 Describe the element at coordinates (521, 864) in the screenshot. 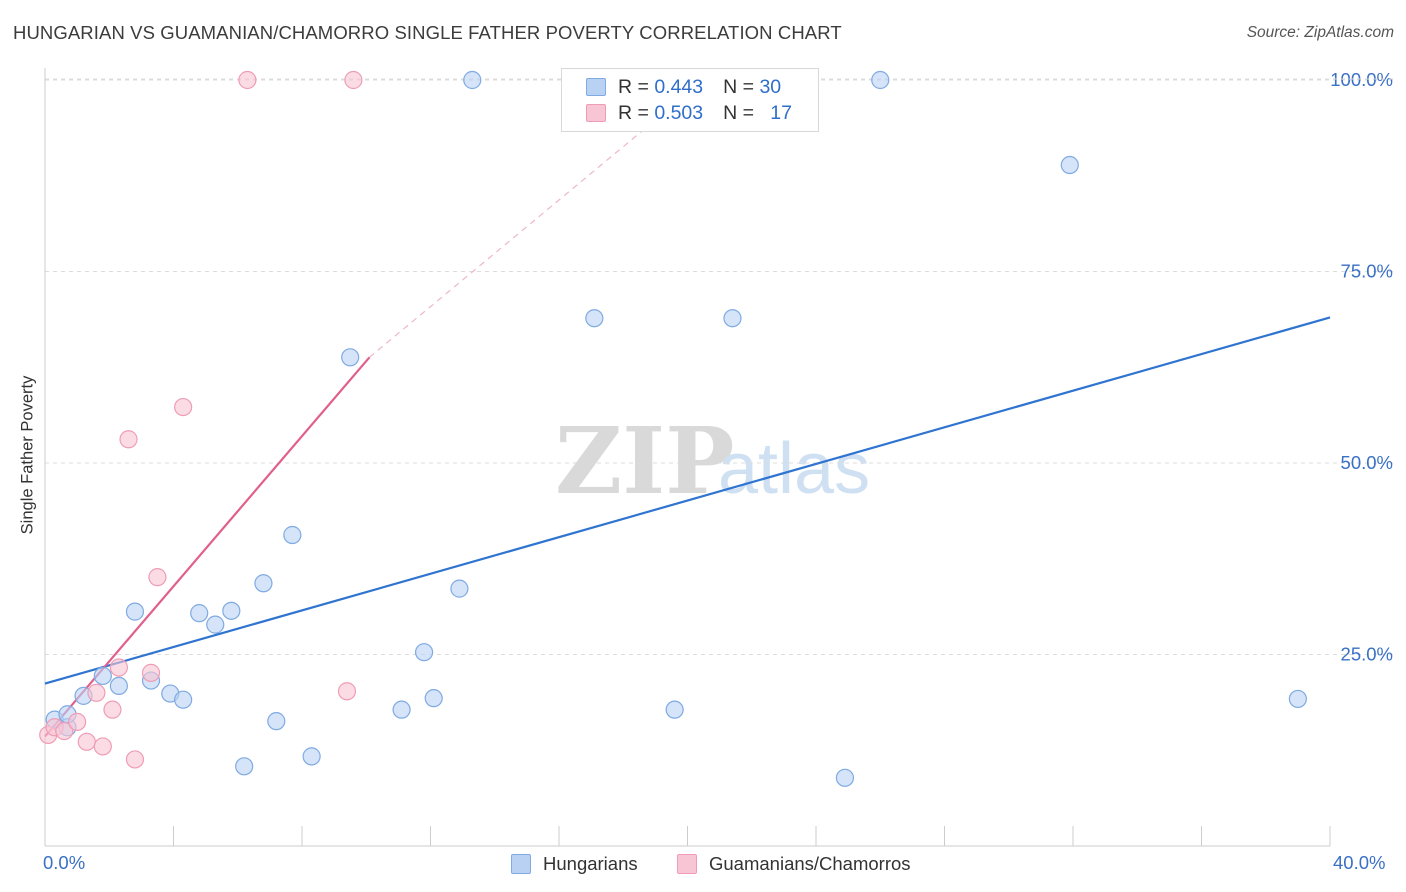

I see `legend-swatch-hungarians` at that location.